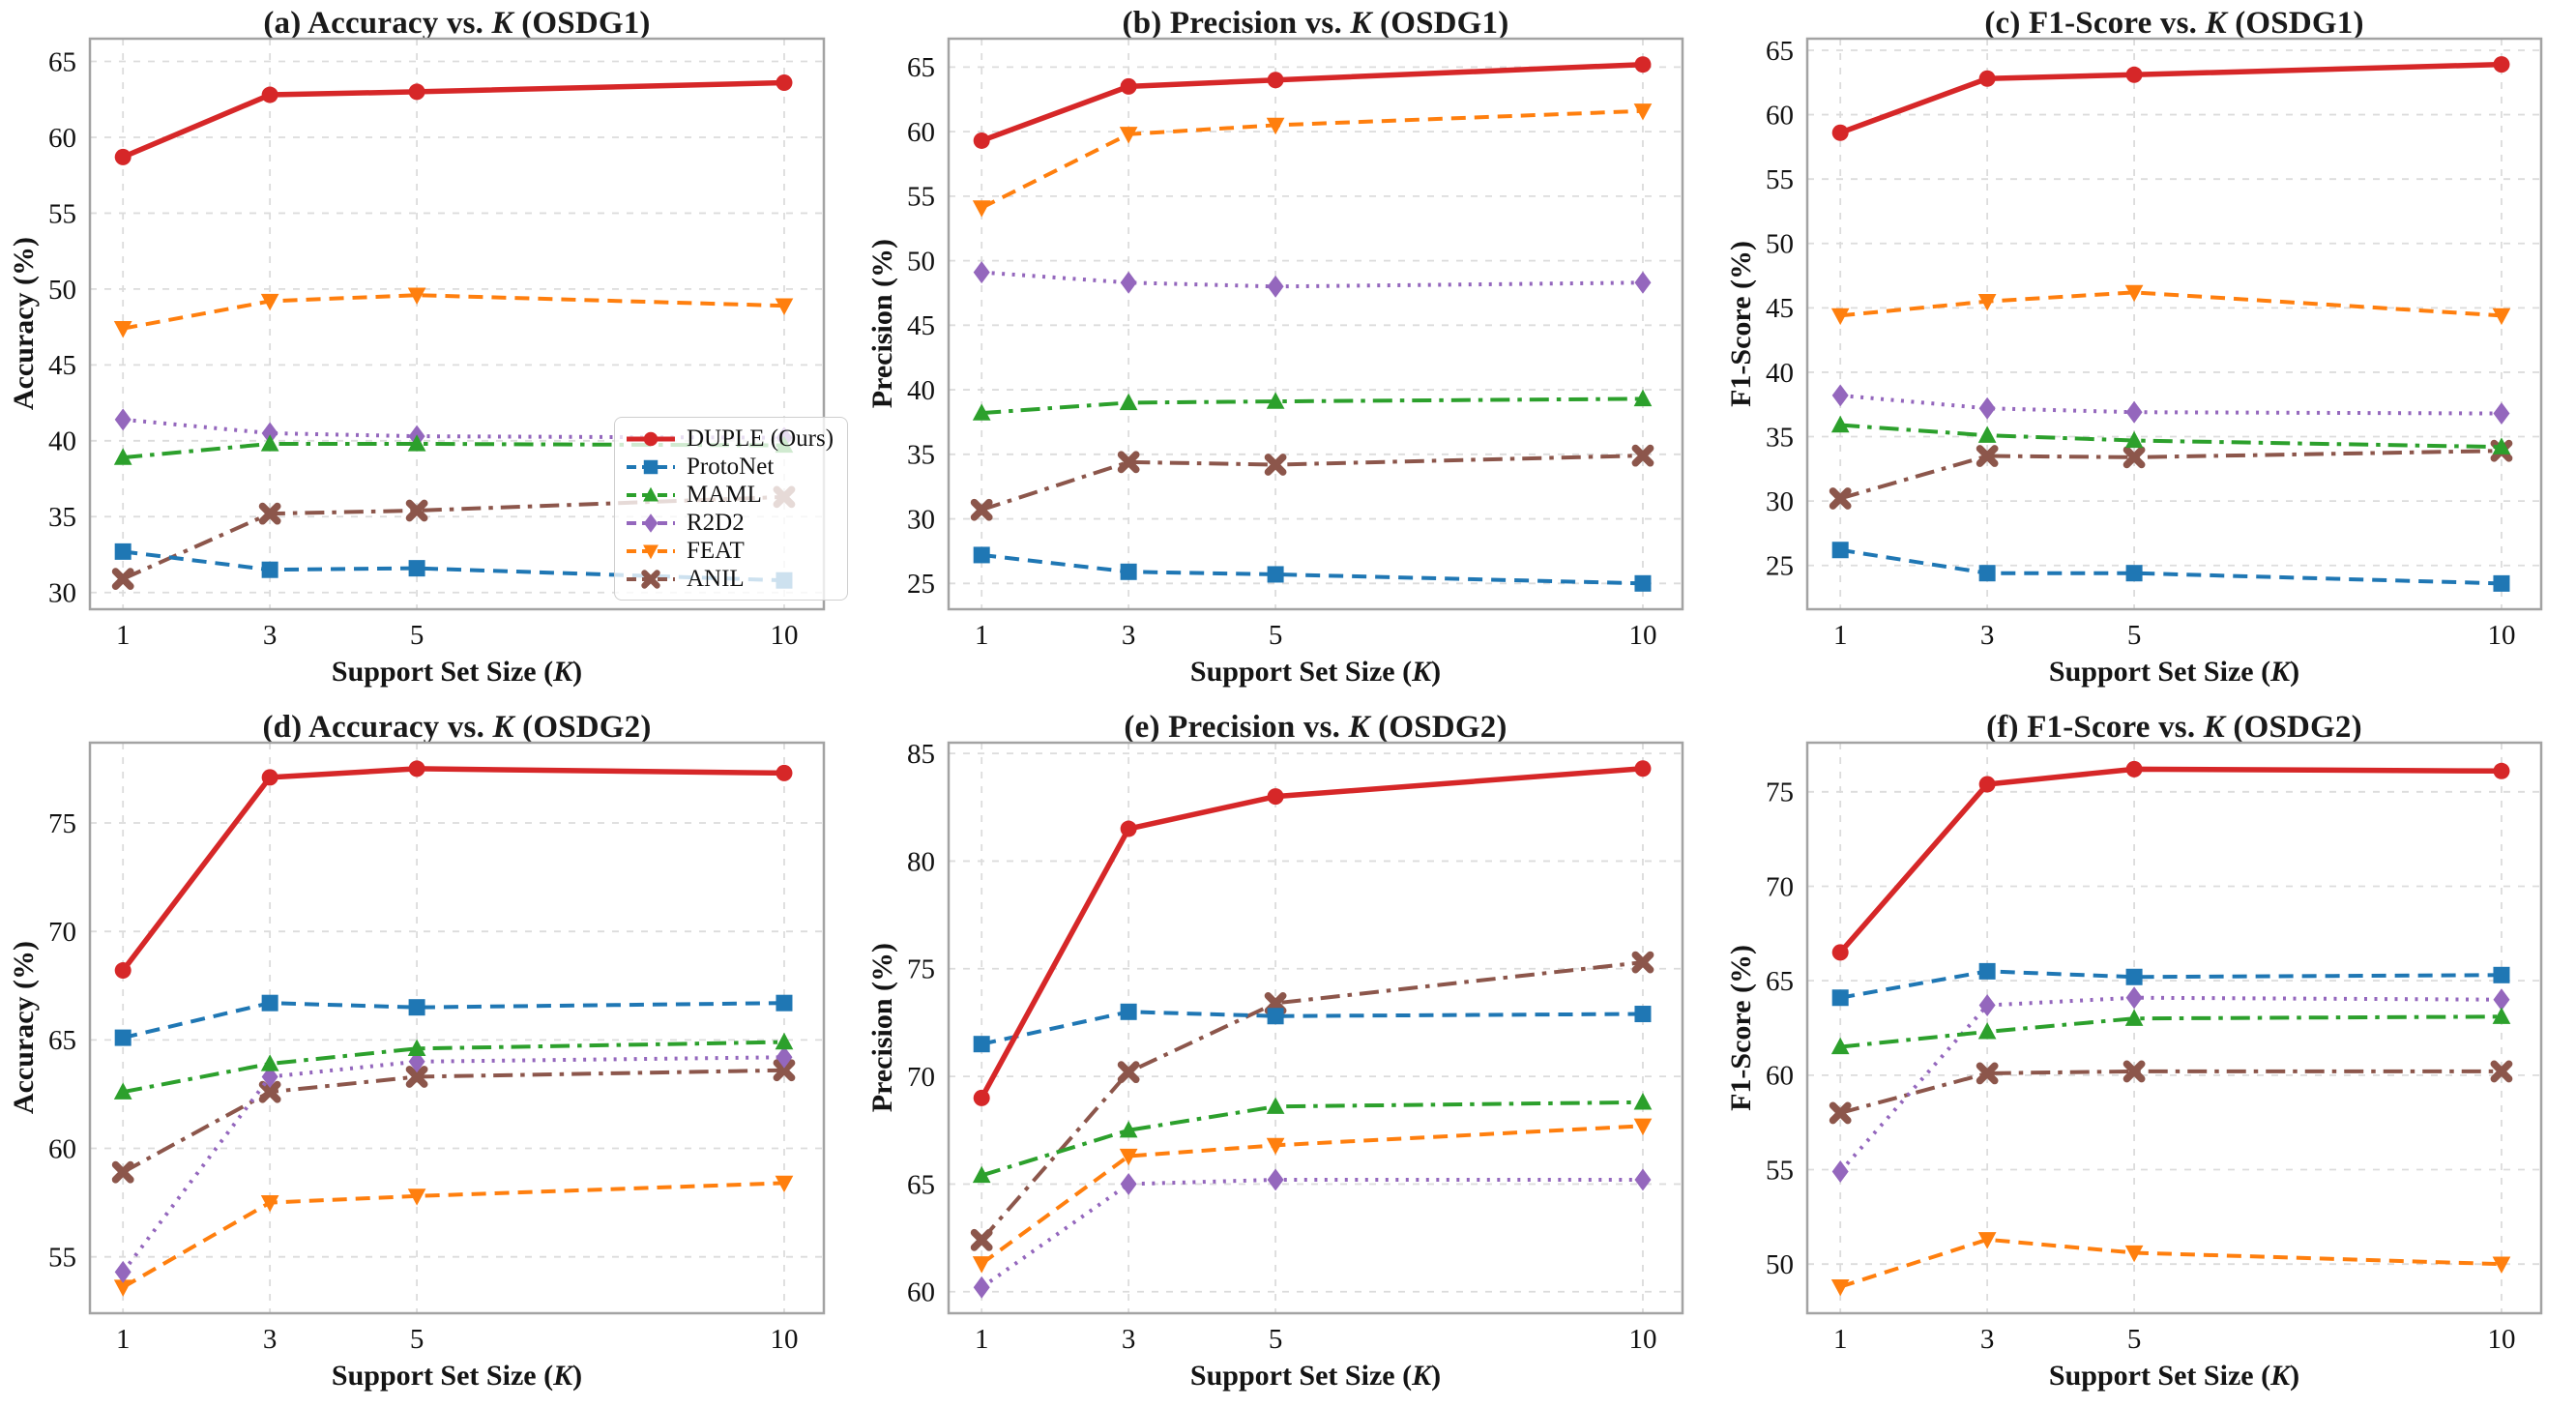 This screenshot has width=2576, height=1408. Describe the element at coordinates (1295, 1047) in the screenshot. I see `plot-area: 60 65 70 75 80 85 1 3 5 10` at that location.